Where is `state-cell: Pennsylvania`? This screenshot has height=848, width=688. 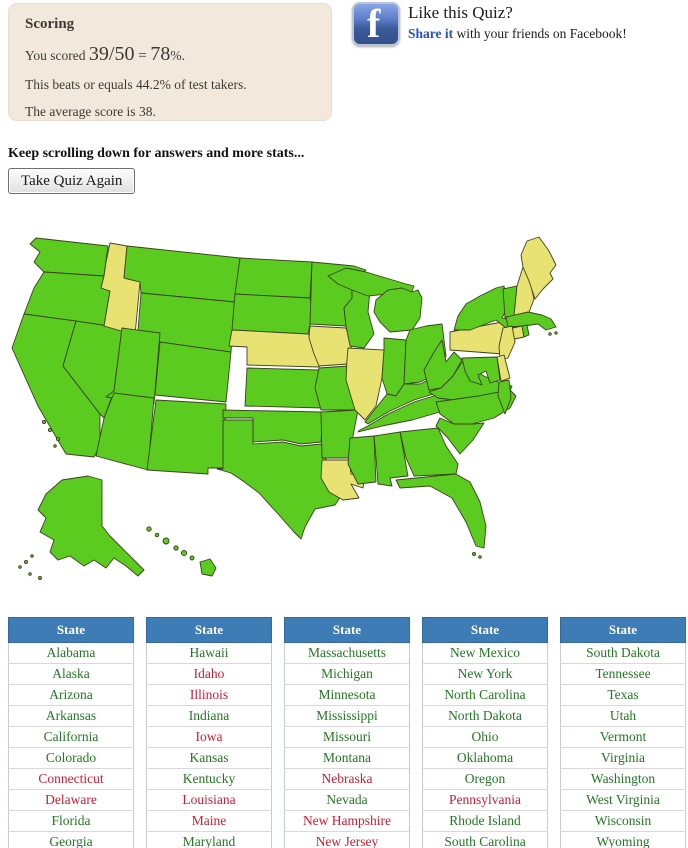
state-cell: Pennsylvania is located at coordinates (485, 800).